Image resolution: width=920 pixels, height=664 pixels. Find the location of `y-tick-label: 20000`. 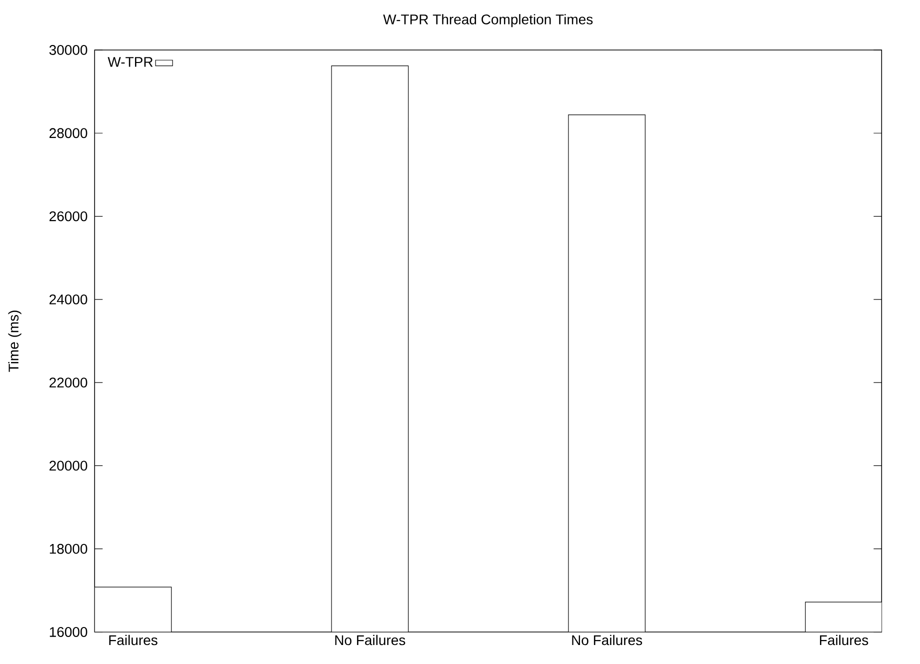

y-tick-label: 20000 is located at coordinates (69, 465).